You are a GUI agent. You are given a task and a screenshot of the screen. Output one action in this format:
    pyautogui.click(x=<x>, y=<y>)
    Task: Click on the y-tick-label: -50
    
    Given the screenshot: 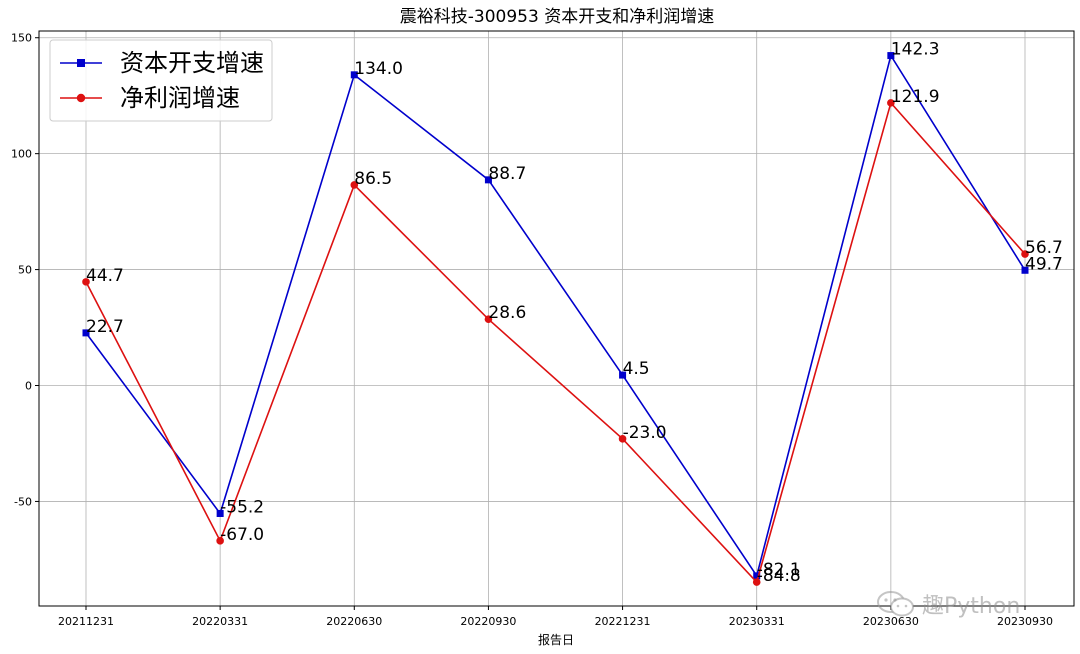 What is the action you would take?
    pyautogui.click(x=23, y=501)
    